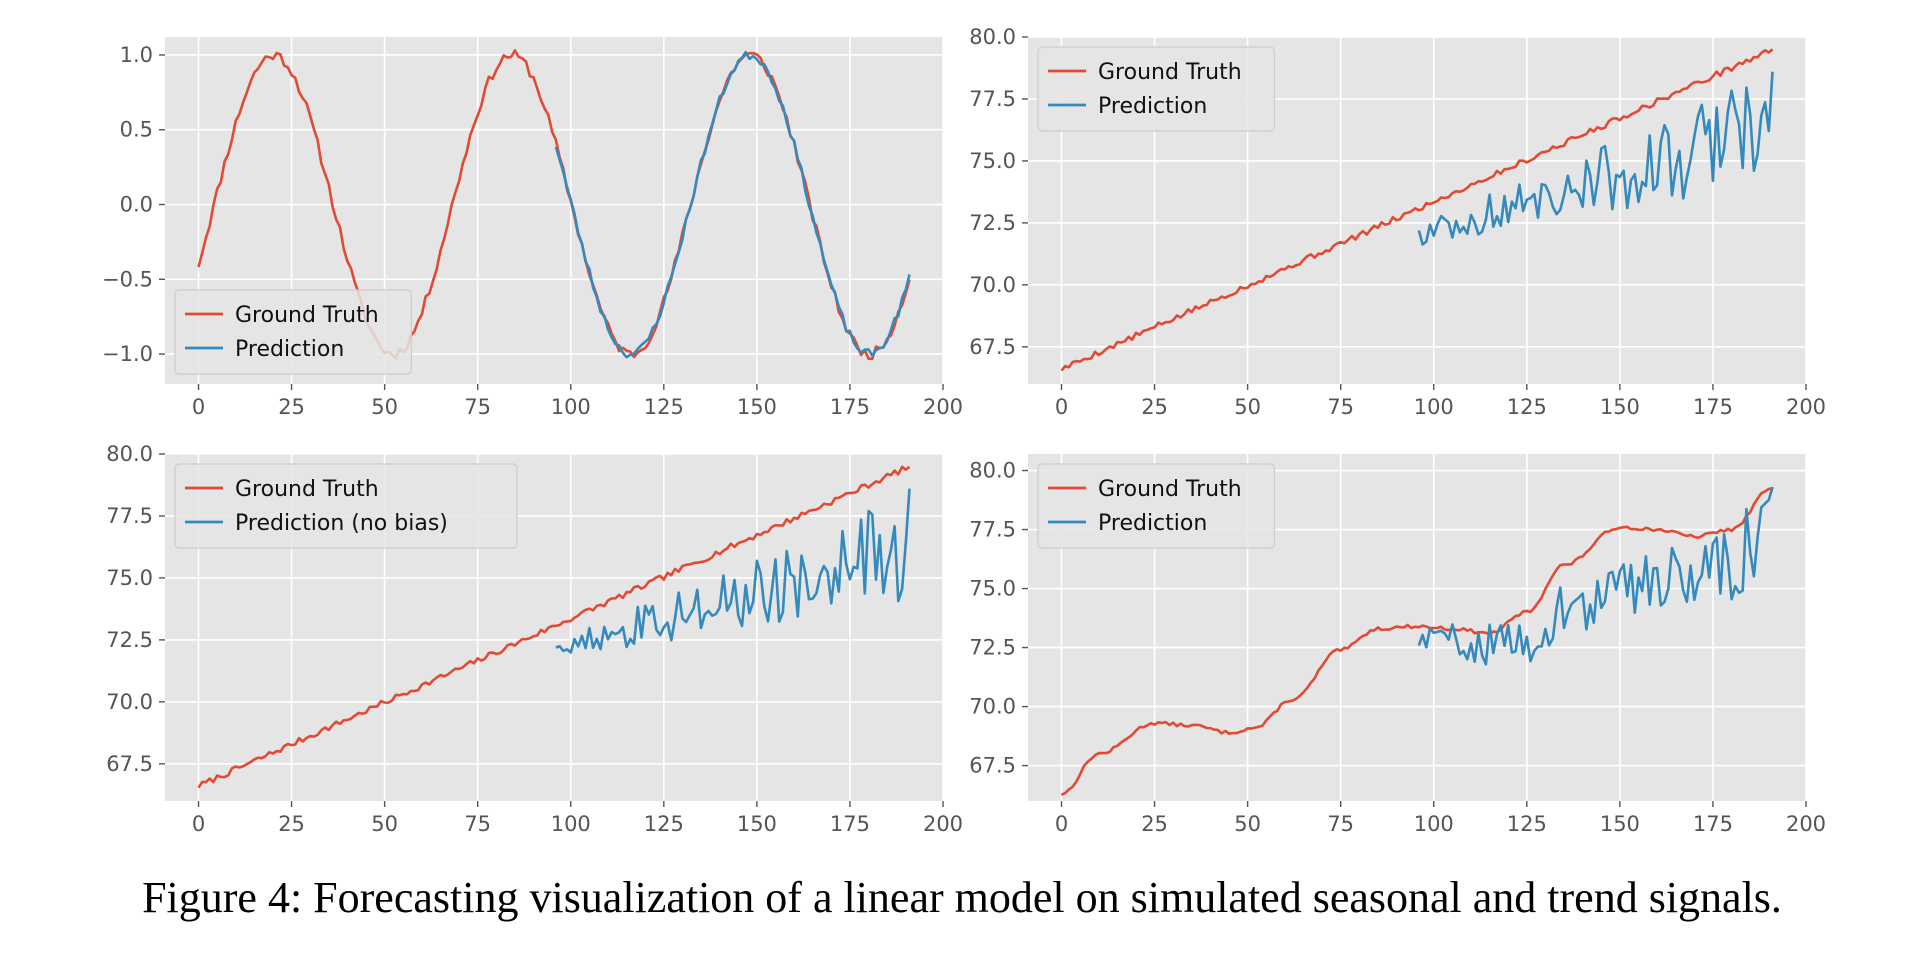 This screenshot has height=954, width=1924. What do you see at coordinates (136, 130) in the screenshot?
I see `y-tick-label: 0.5` at bounding box center [136, 130].